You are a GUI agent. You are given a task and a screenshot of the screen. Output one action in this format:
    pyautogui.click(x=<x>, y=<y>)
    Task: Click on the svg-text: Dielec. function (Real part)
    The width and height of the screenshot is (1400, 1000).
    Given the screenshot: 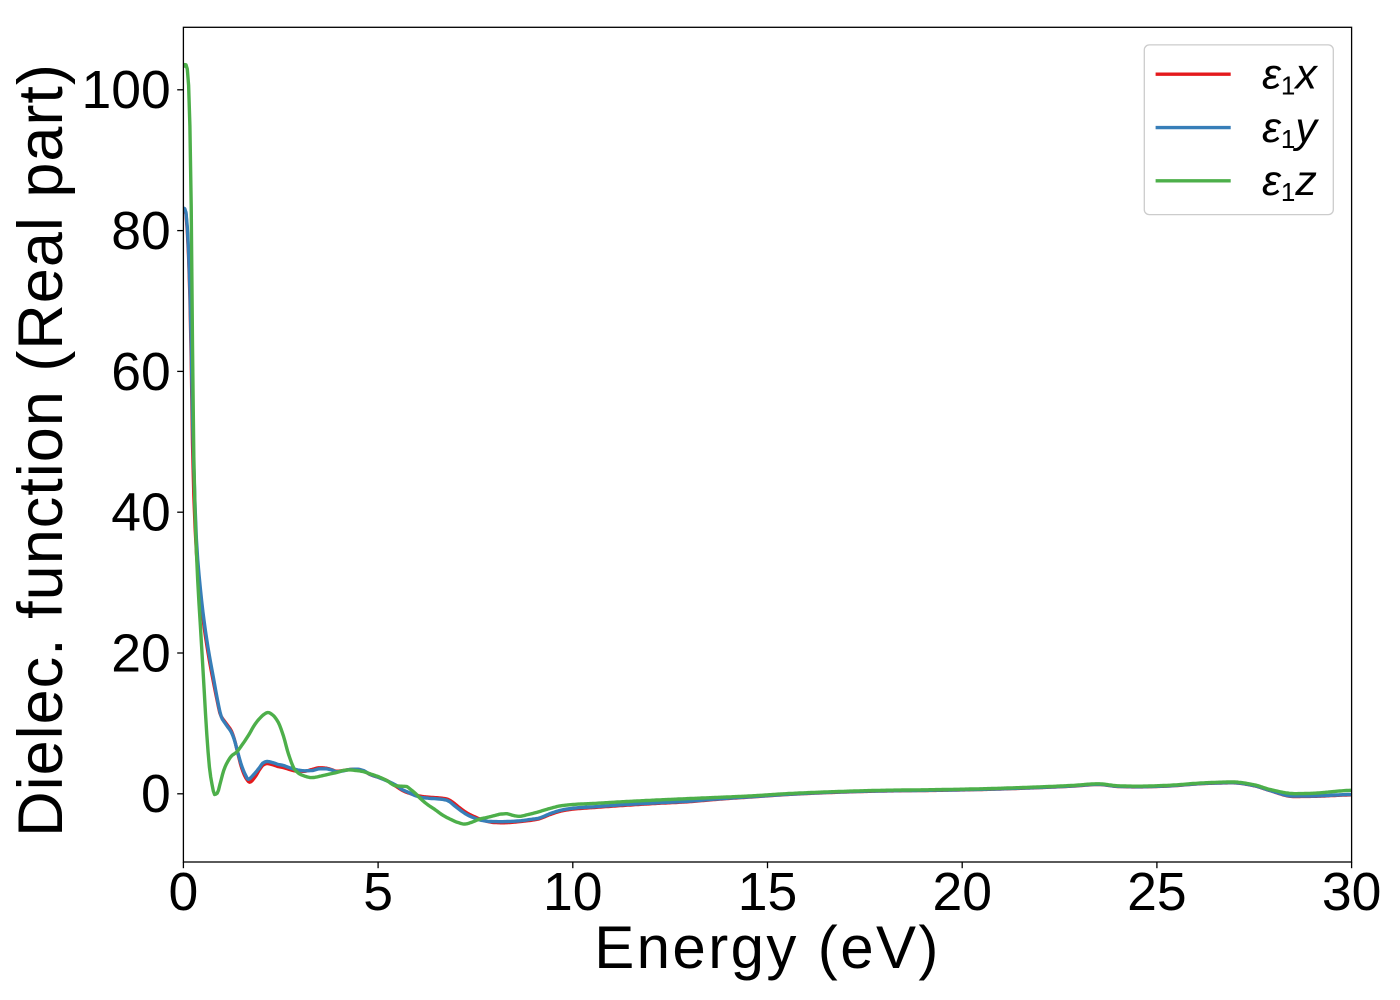 What is the action you would take?
    pyautogui.click(x=41, y=450)
    